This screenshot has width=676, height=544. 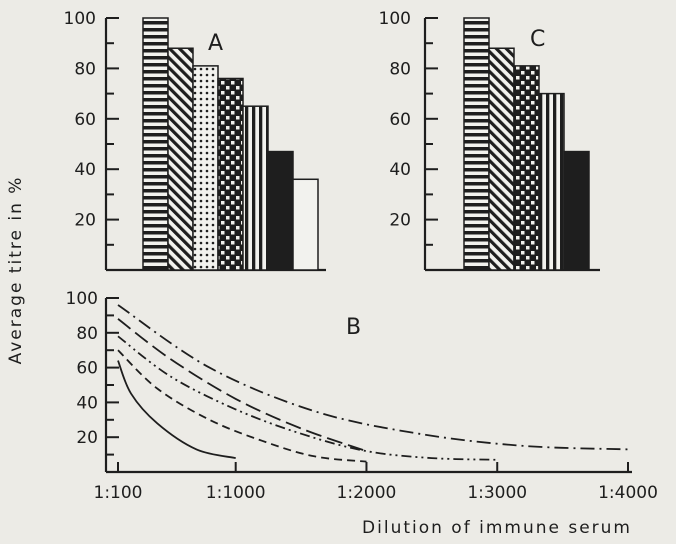 I want to click on panel-b-y-tick-label: 100, so click(x=82, y=299).